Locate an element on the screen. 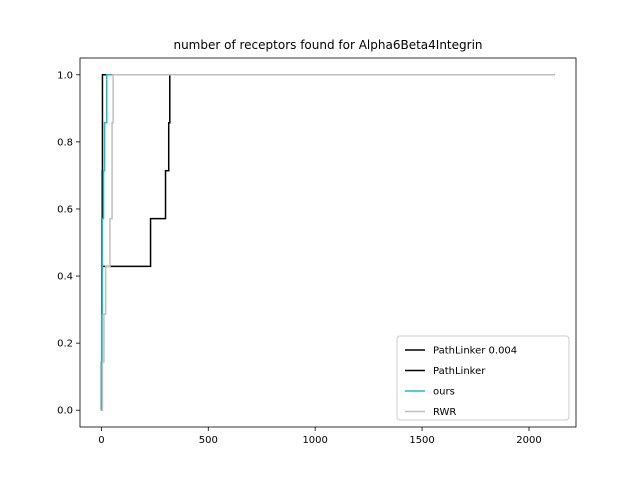  y-tick-label: 1.0 is located at coordinates (65, 75).